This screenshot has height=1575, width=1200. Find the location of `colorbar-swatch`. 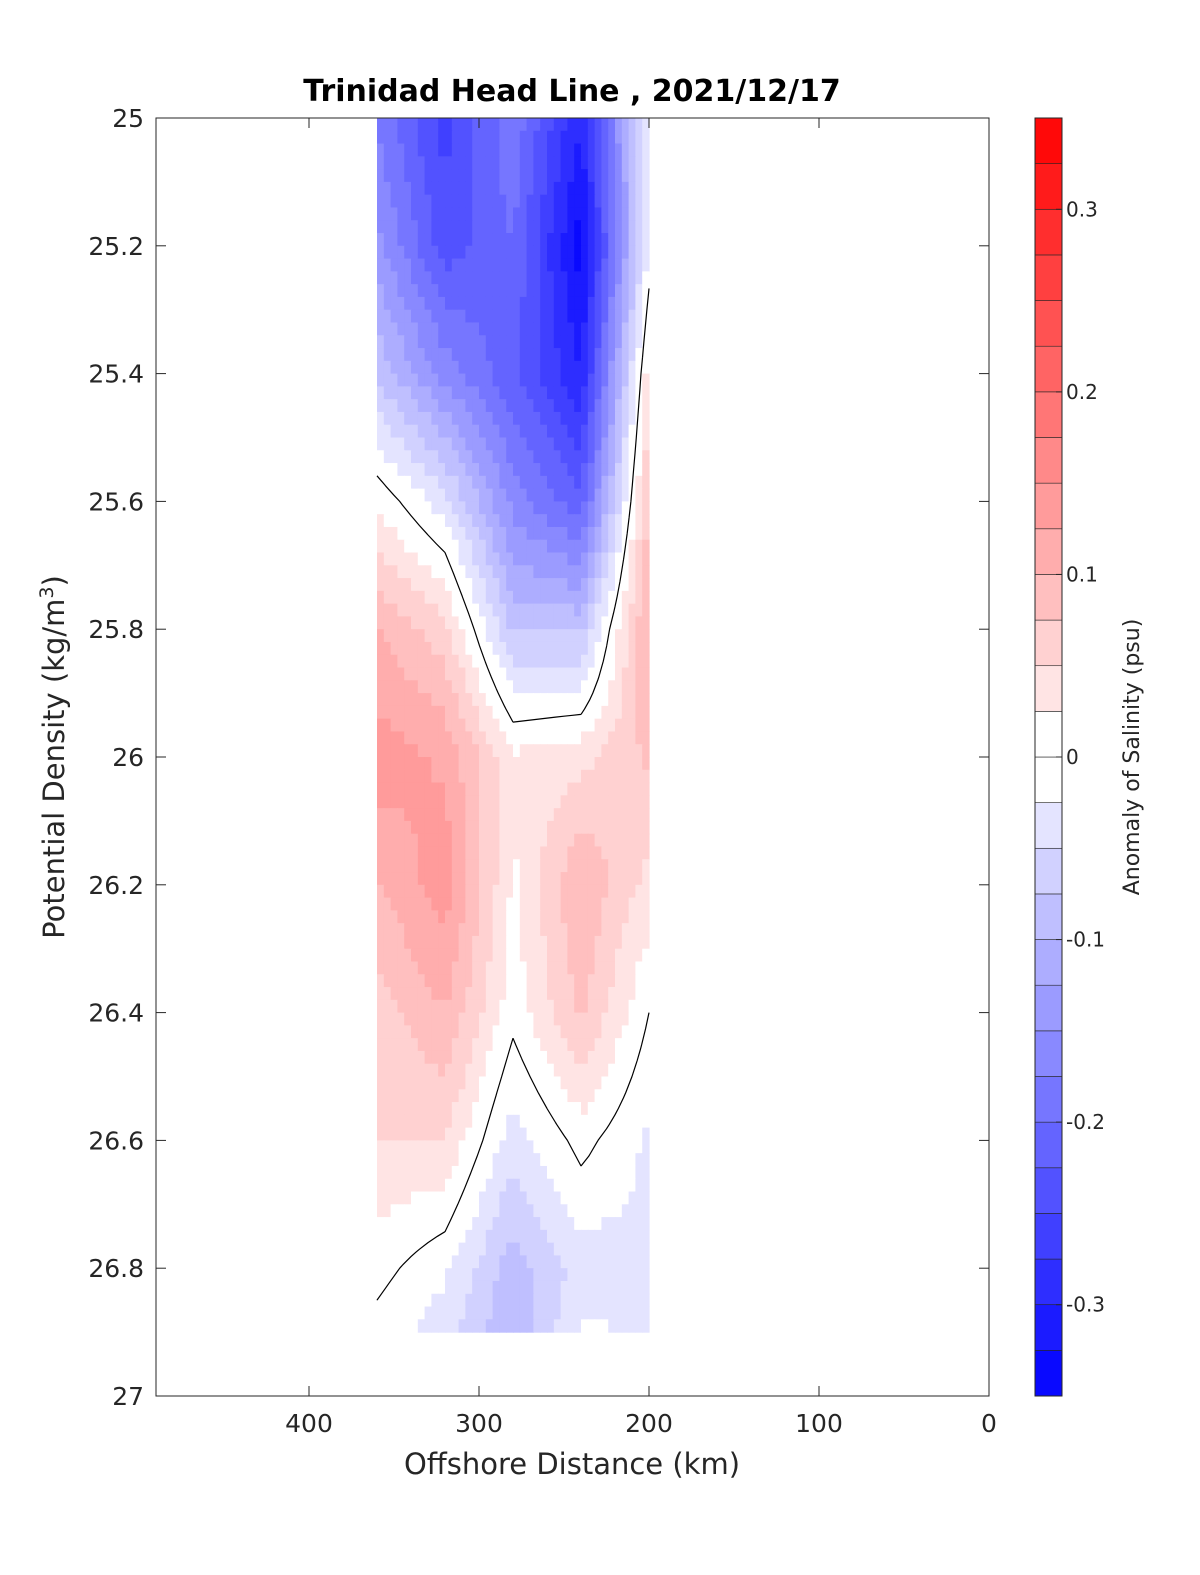

colorbar-swatch is located at coordinates (1048, 871).